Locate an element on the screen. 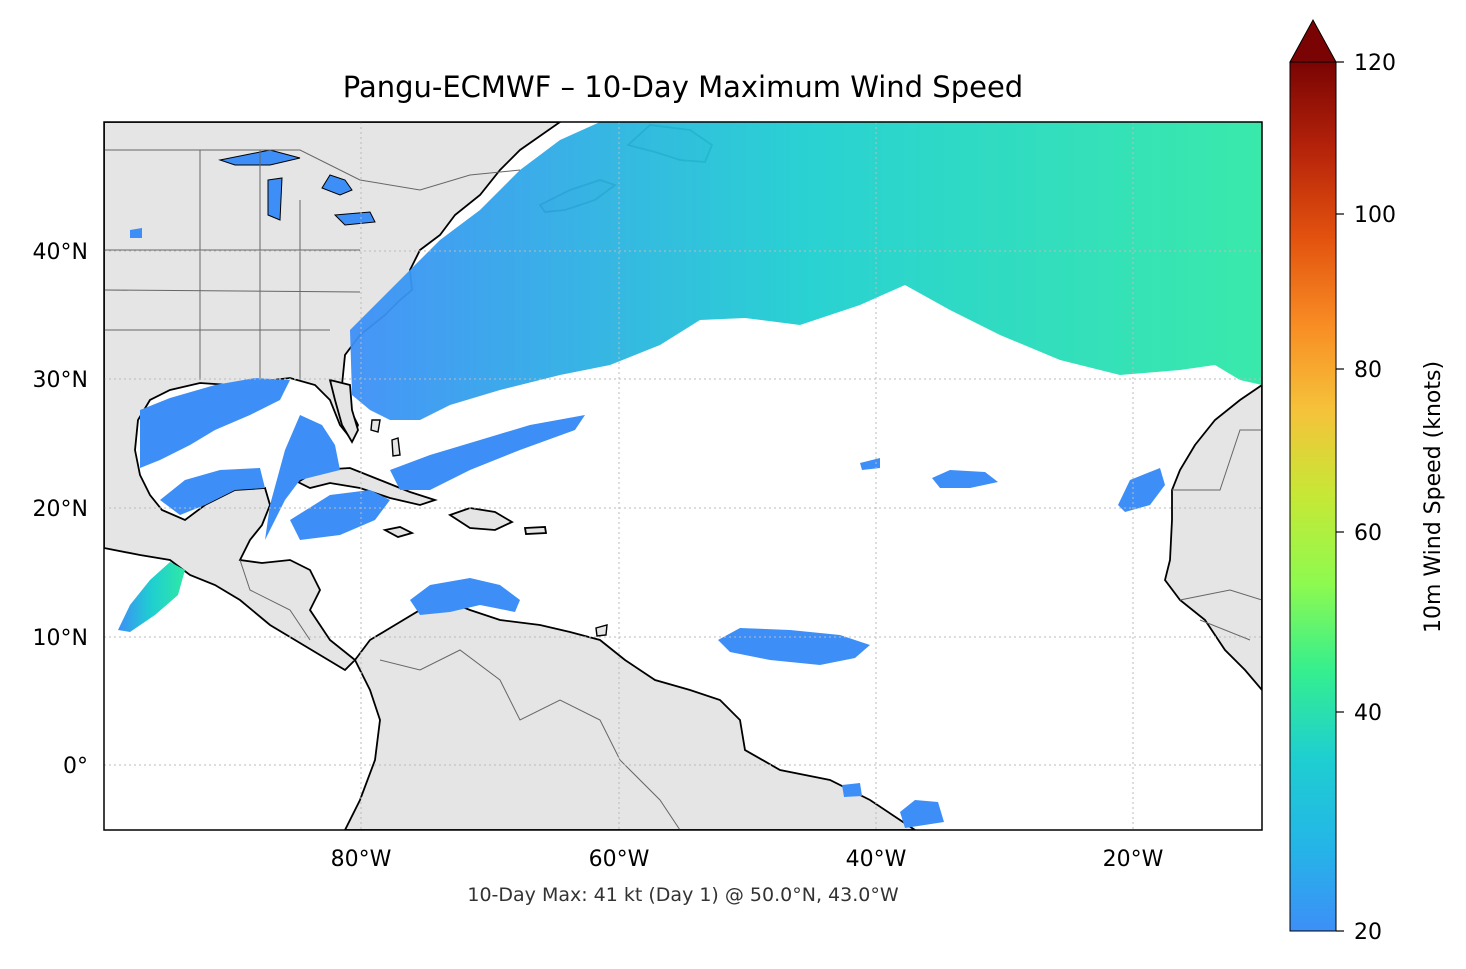  lon-tick-label: 20°W is located at coordinates (1133, 859).